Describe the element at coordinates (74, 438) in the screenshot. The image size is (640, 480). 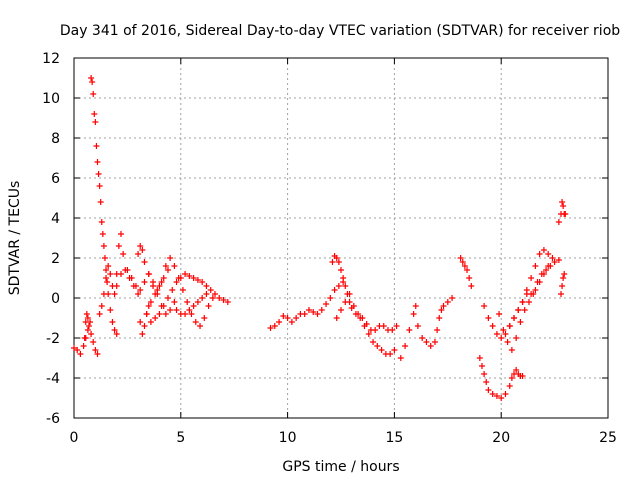
I see `x-tick-label: 0` at that location.